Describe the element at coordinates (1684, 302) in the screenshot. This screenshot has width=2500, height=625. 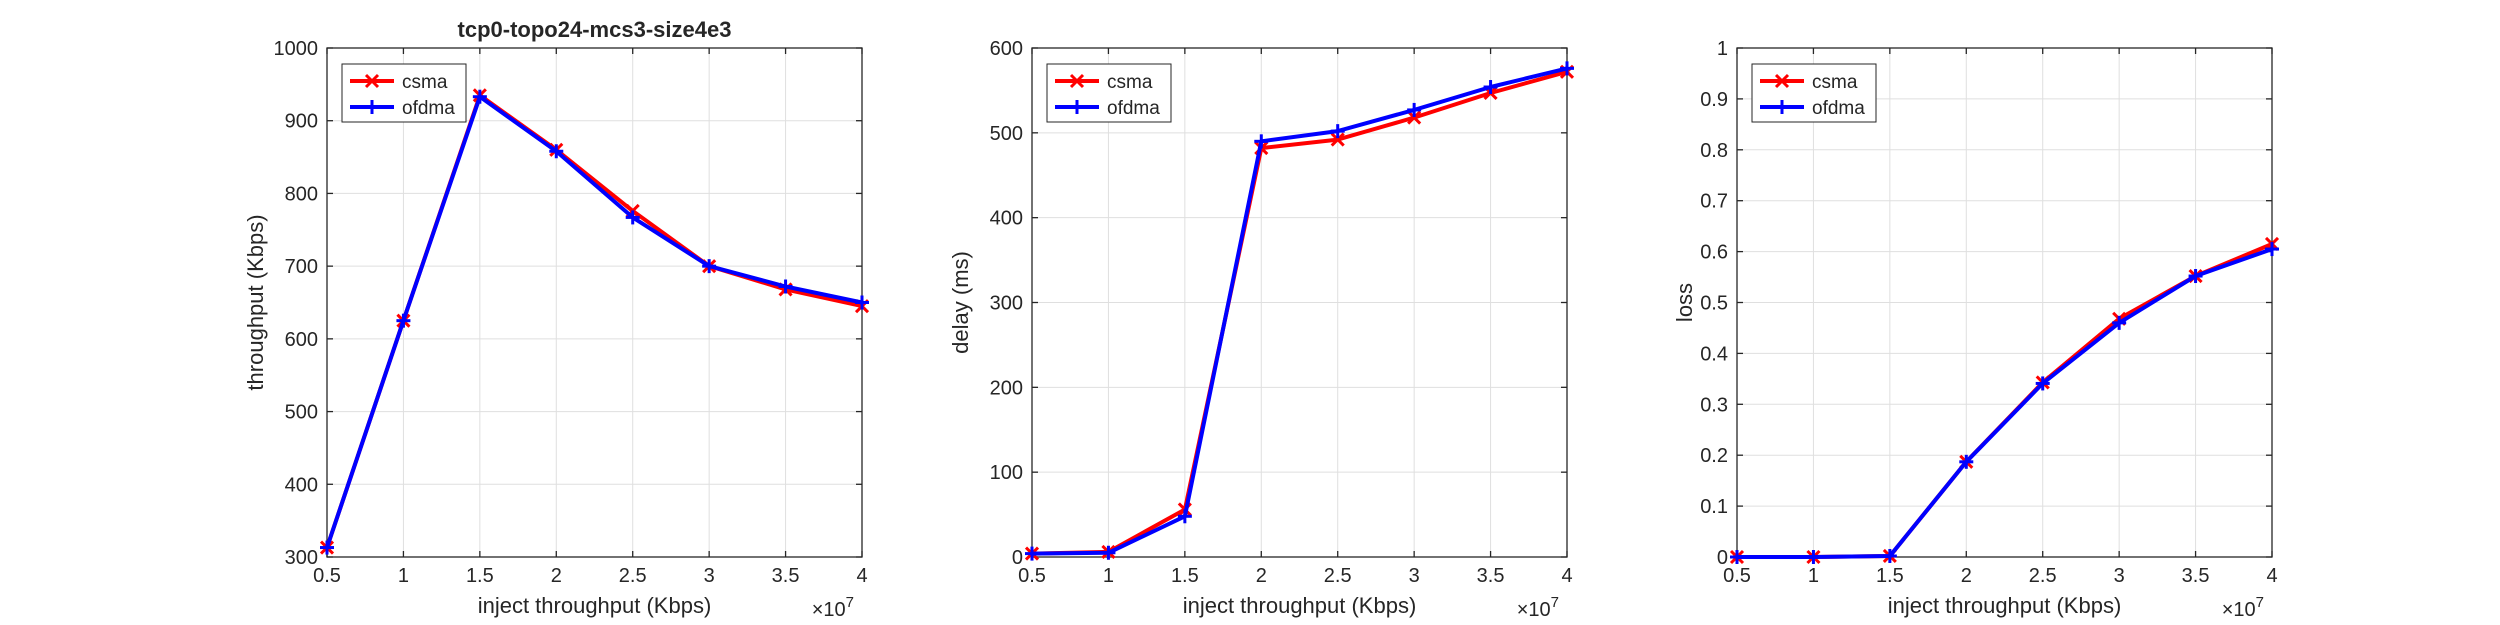
I see `y-axis-label: loss` at that location.